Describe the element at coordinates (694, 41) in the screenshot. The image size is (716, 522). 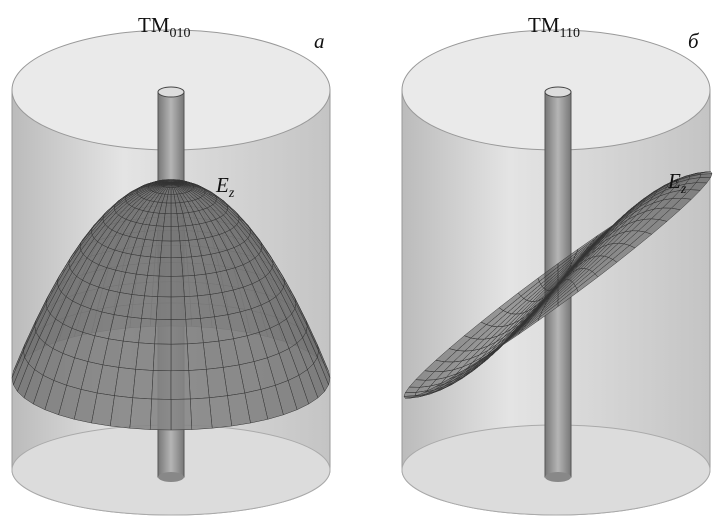
I see `panel-letter: б` at that location.